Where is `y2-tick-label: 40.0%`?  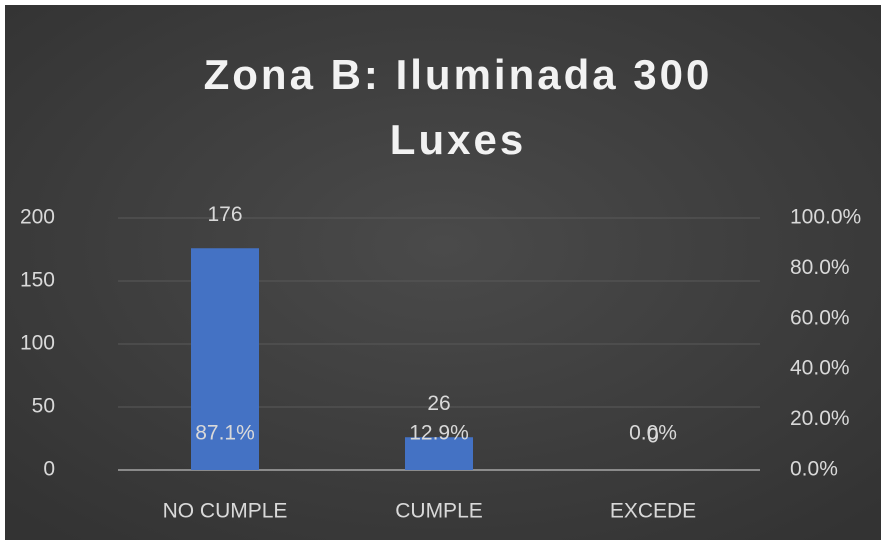 y2-tick-label: 40.0% is located at coordinates (820, 368).